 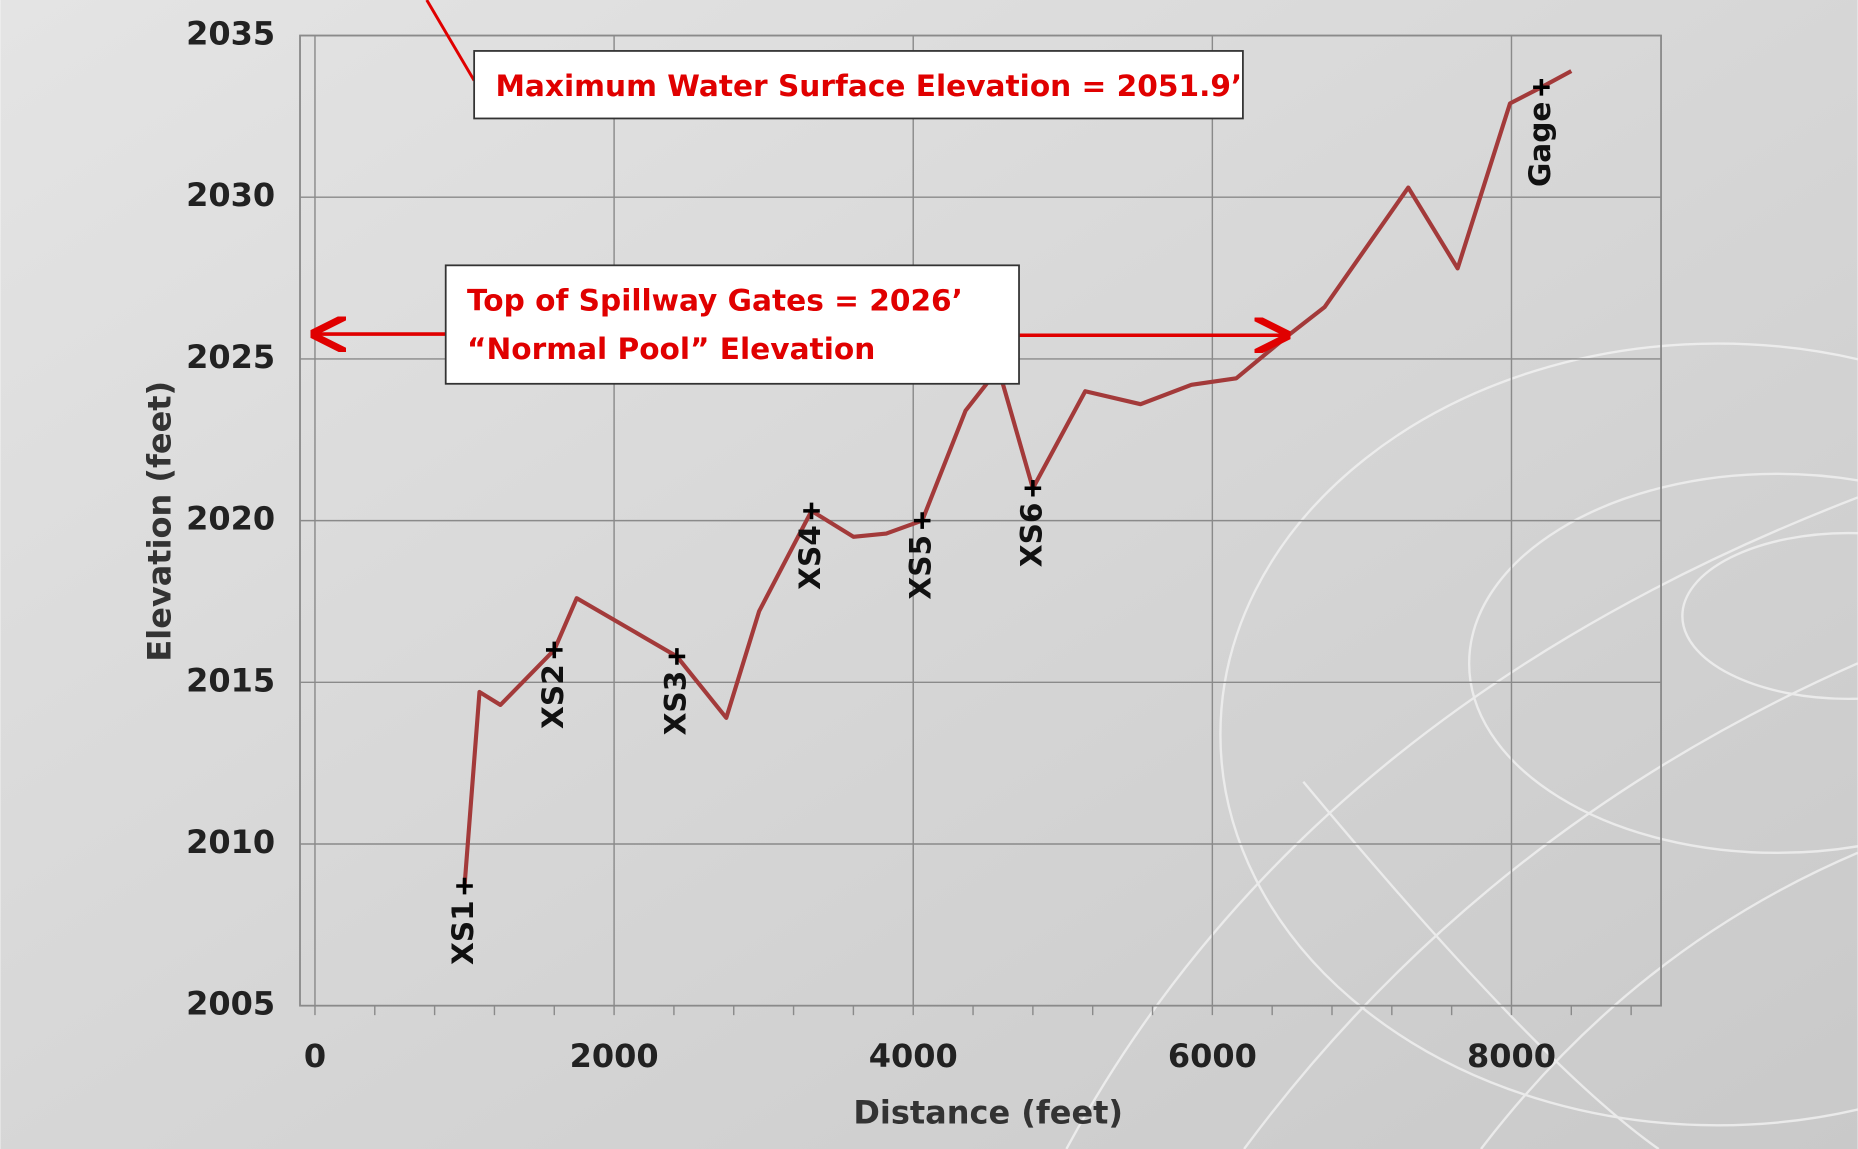 What do you see at coordinates (230, 195) in the screenshot?
I see `y-tick-label: 2030` at bounding box center [230, 195].